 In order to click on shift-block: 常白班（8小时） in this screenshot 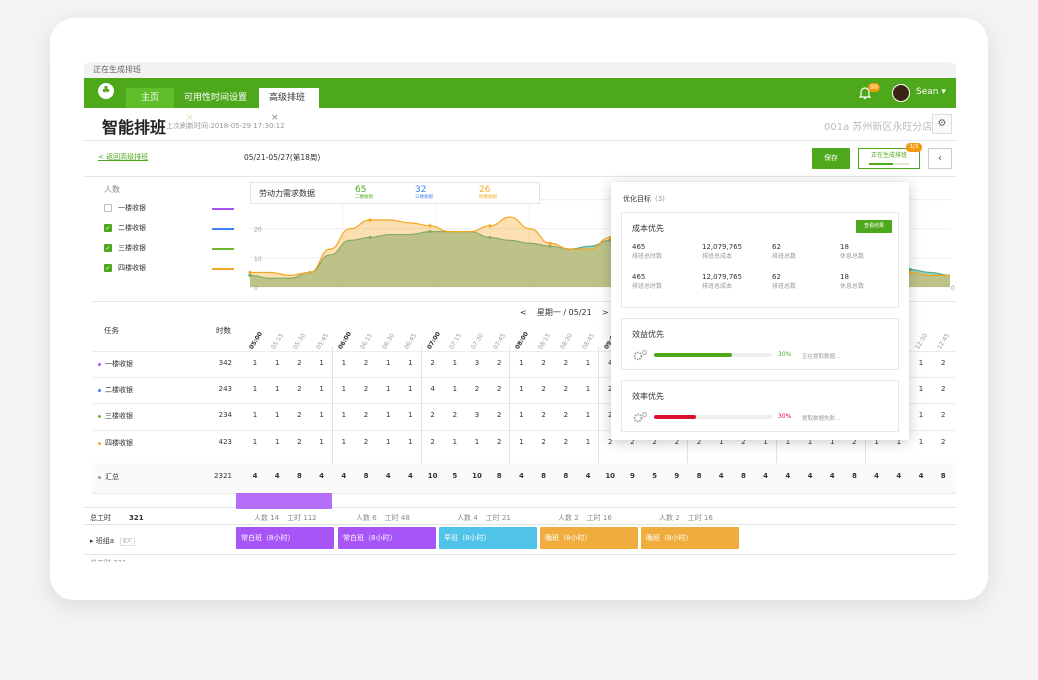, I will do `click(285, 538)`.